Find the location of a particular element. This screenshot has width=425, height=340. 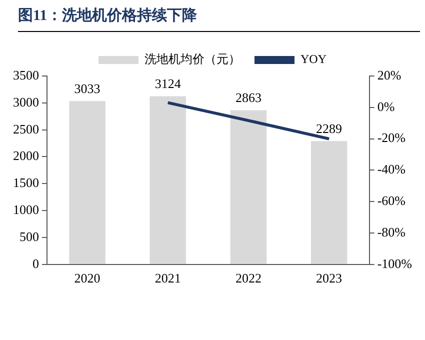

y-tick-label: 500 is located at coordinates (29, 236).